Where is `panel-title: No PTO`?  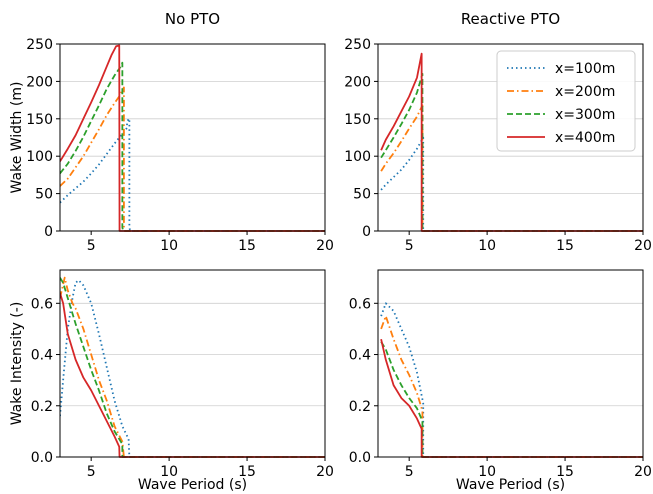
panel-title: No PTO is located at coordinates (192, 19).